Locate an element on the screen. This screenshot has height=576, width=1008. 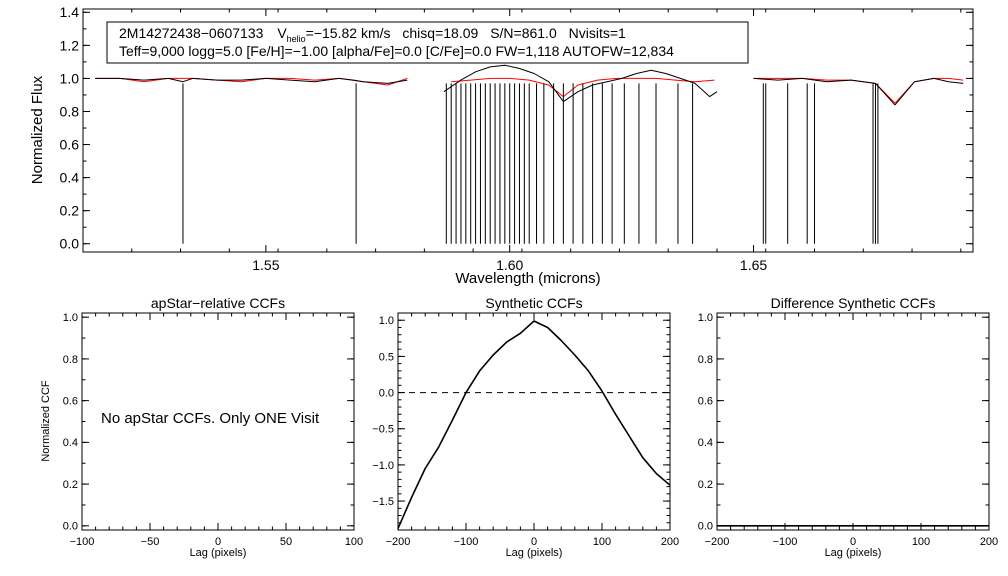
synthetic-ccf-axis-ticks: −200 −100 0 100 200 −1.5 −1.0 −0.5 0.0 0.5 1.0 is located at coordinates (525, 430).